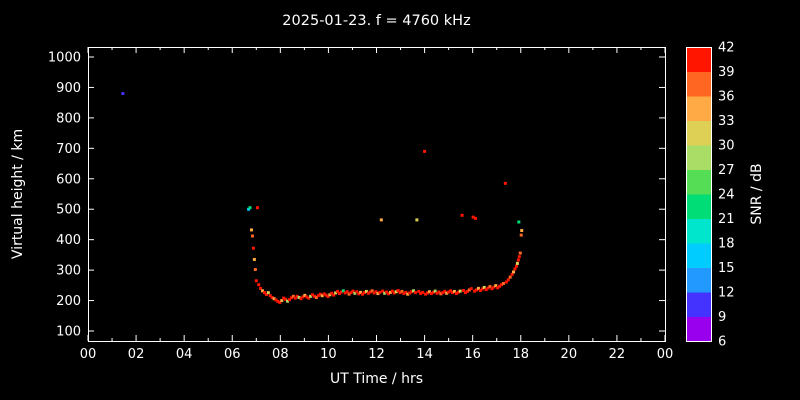  What do you see at coordinates (726, 195) in the screenshot?
I see `colorbar-tick-label: 24` at bounding box center [726, 195].